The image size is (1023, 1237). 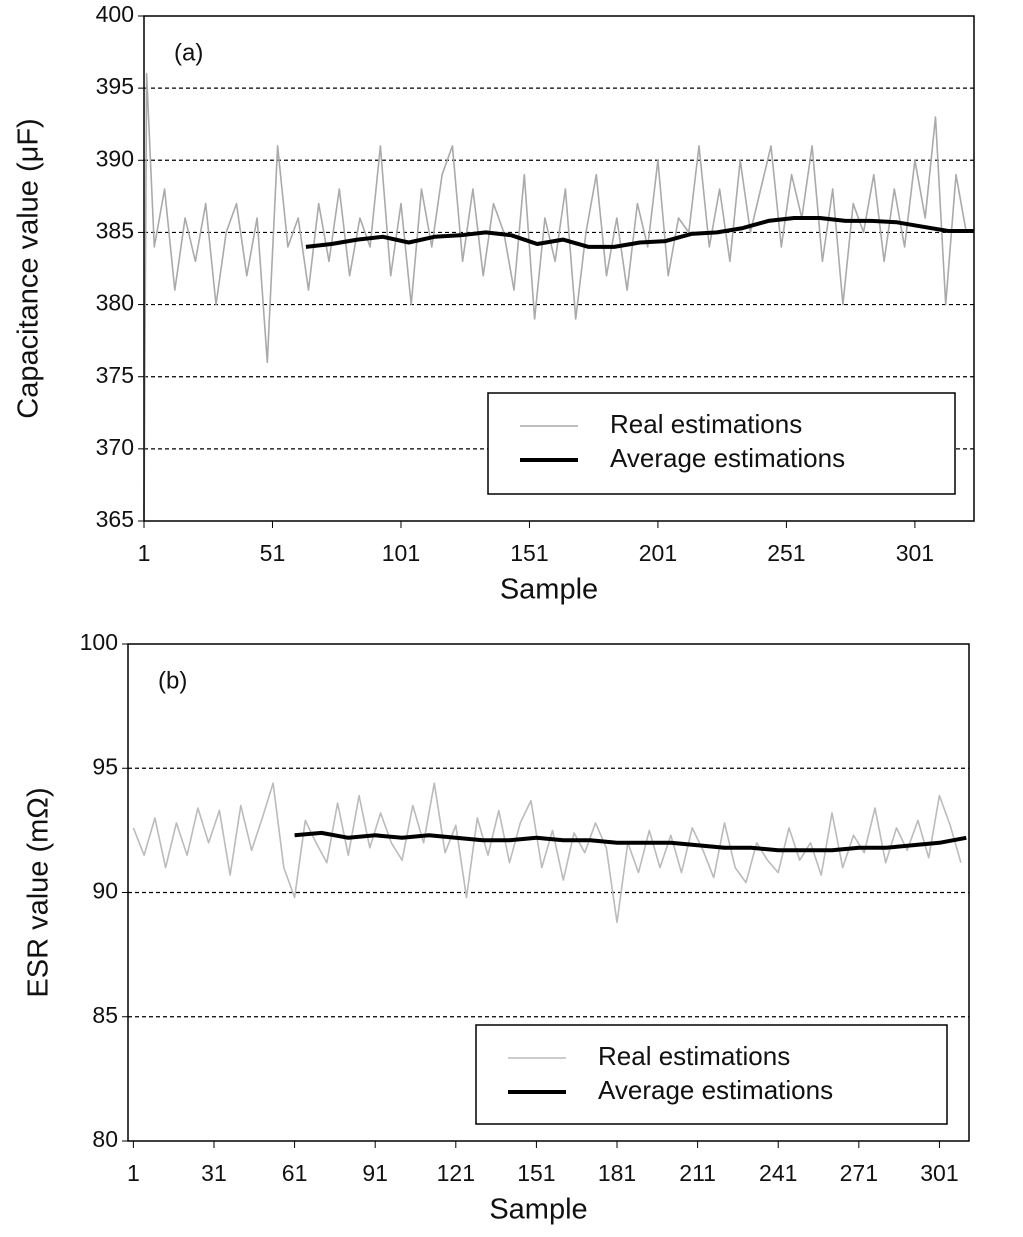 I want to click on x-tick-label: 271, so click(x=859, y=1173).